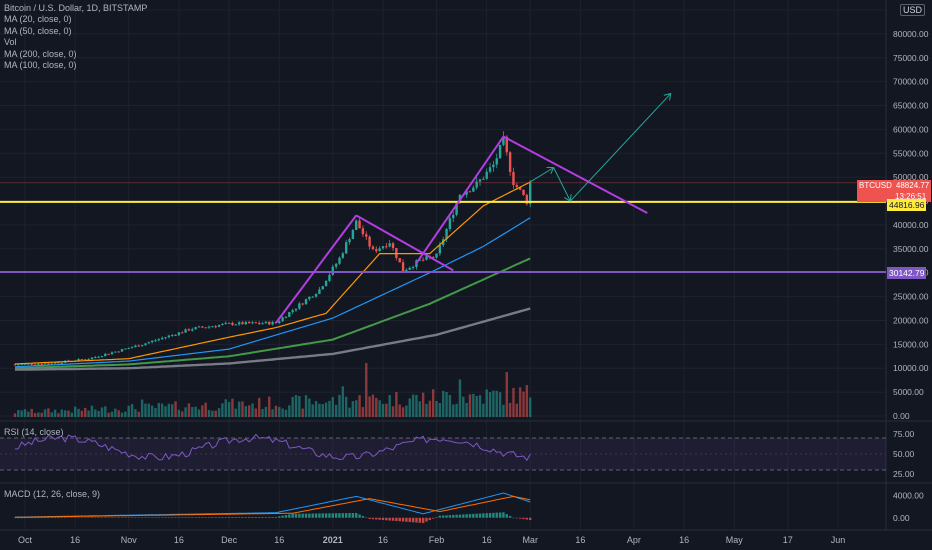  What do you see at coordinates (911, 320) in the screenshot?
I see `price-axis-label: 20000.00` at bounding box center [911, 320].